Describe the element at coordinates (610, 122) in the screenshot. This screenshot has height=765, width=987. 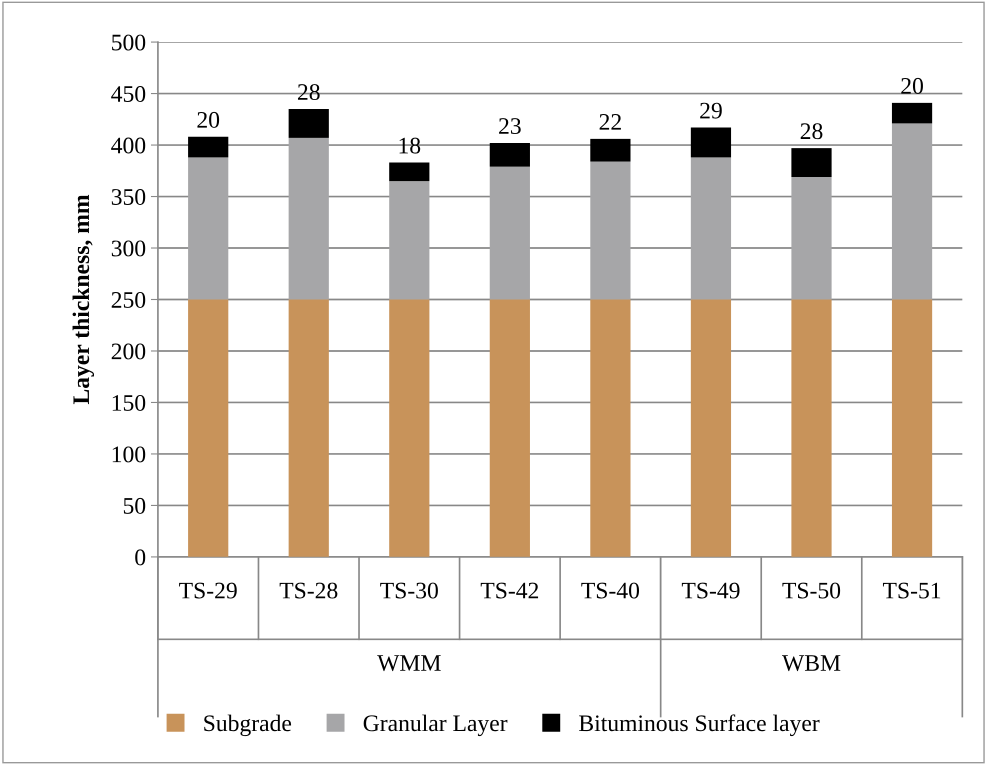
I see `data-label: 22` at that location.